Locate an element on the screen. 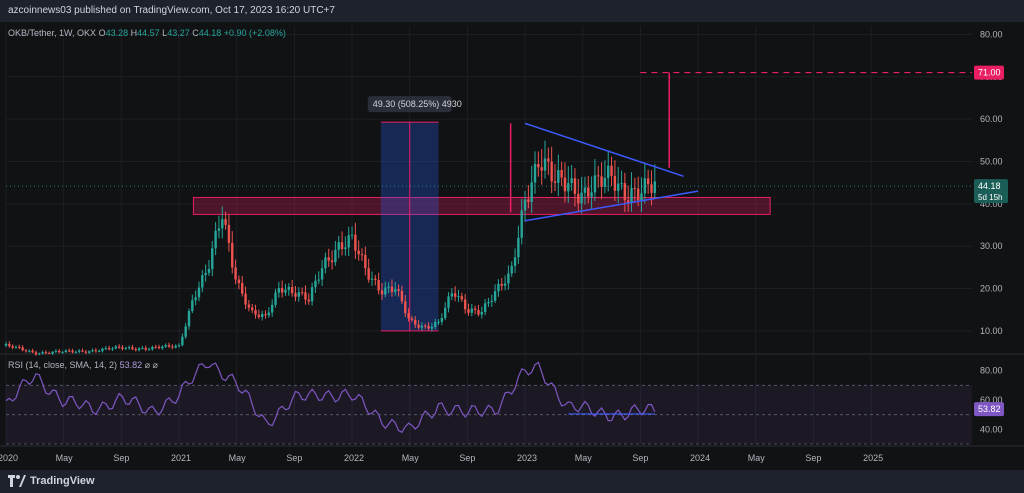 This screenshot has height=493, width=1024. rsi-indicator-label: RSI (14, close, SMA, 14, 2) is located at coordinates (63, 365).